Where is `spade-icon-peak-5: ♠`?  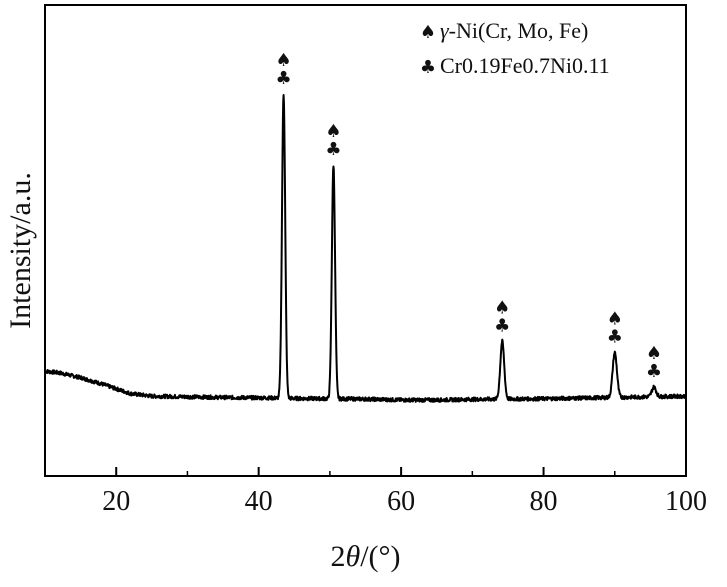 spade-icon-peak-5: ♠ is located at coordinates (654, 353).